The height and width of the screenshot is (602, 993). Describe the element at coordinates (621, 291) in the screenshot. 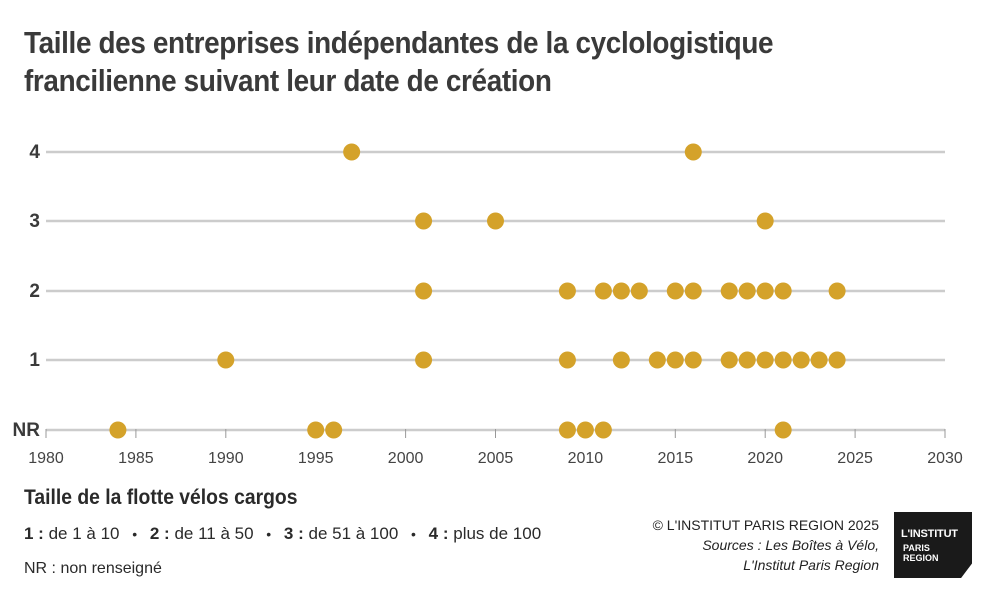

I see `data-point-2-2012` at that location.